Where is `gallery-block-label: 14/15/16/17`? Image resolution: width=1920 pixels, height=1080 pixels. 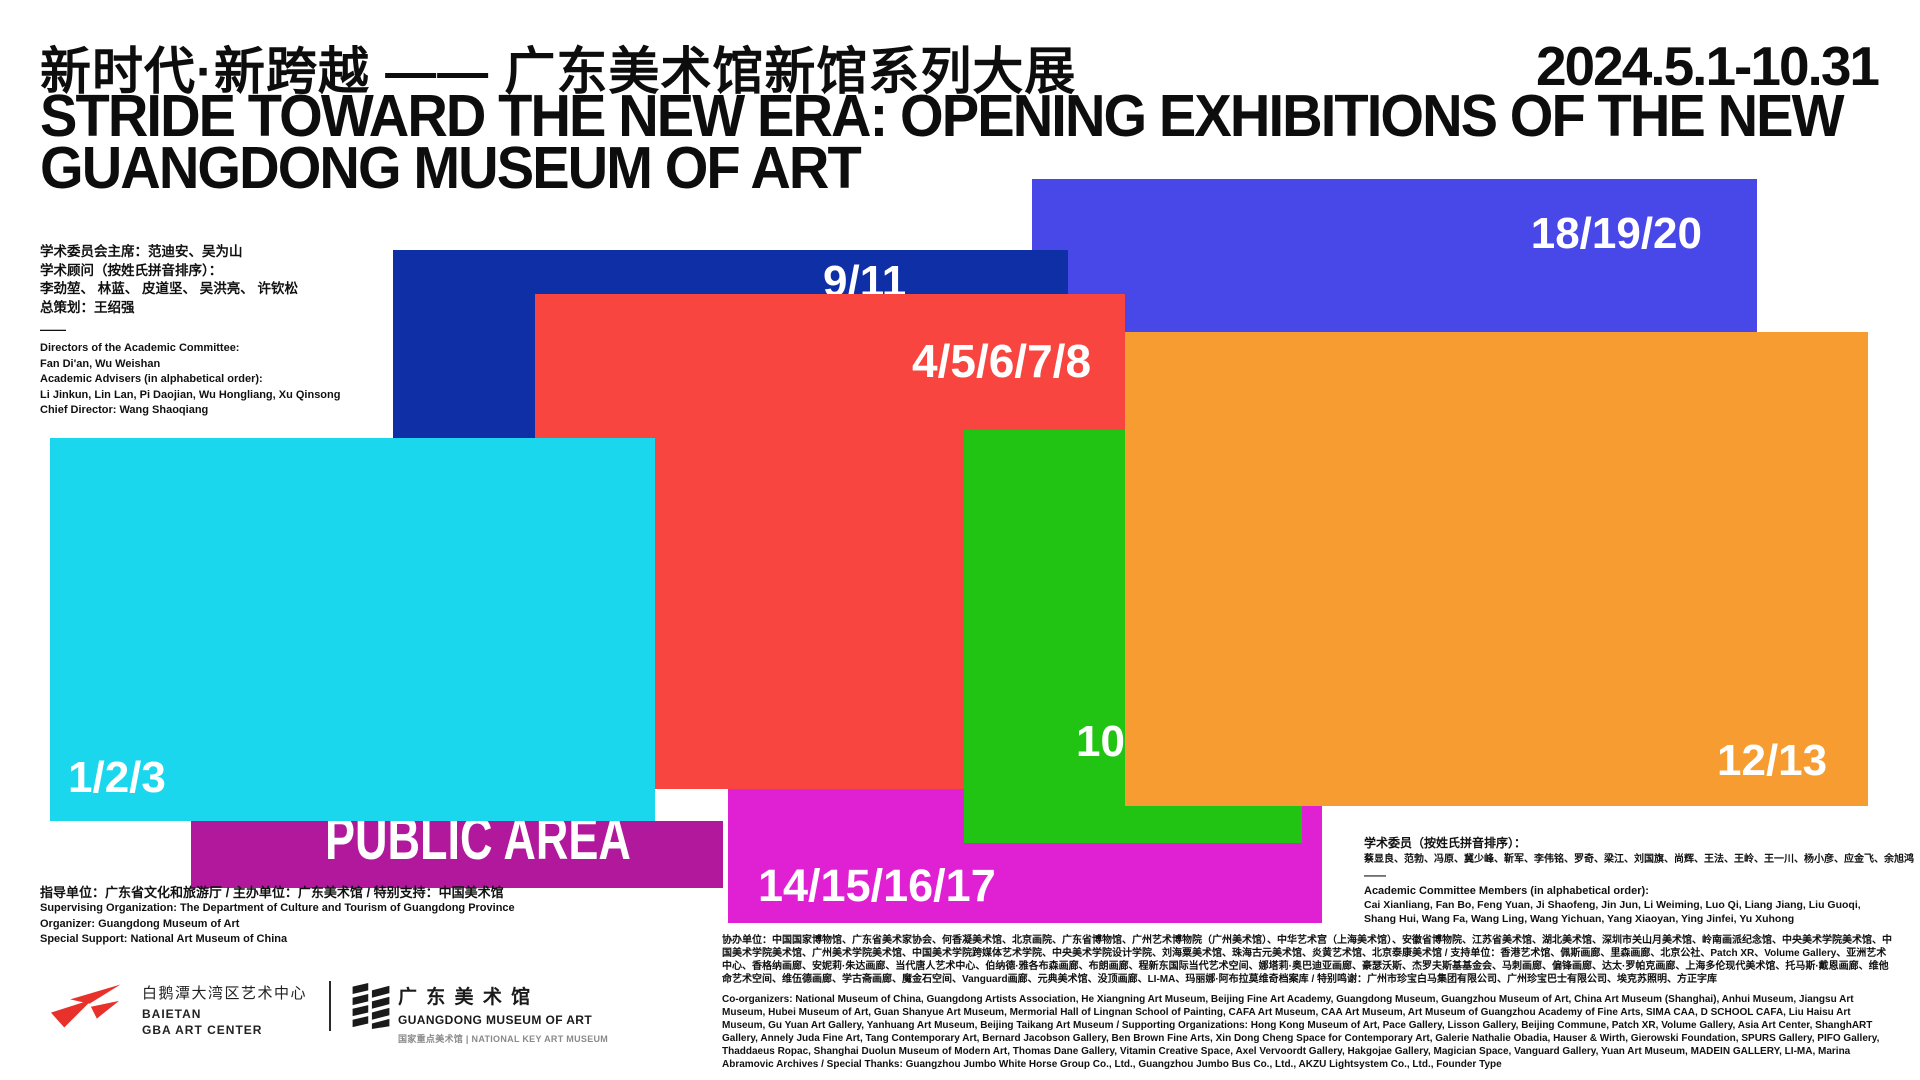 gallery-block-label: 14/15/16/17 is located at coordinates (877, 885).